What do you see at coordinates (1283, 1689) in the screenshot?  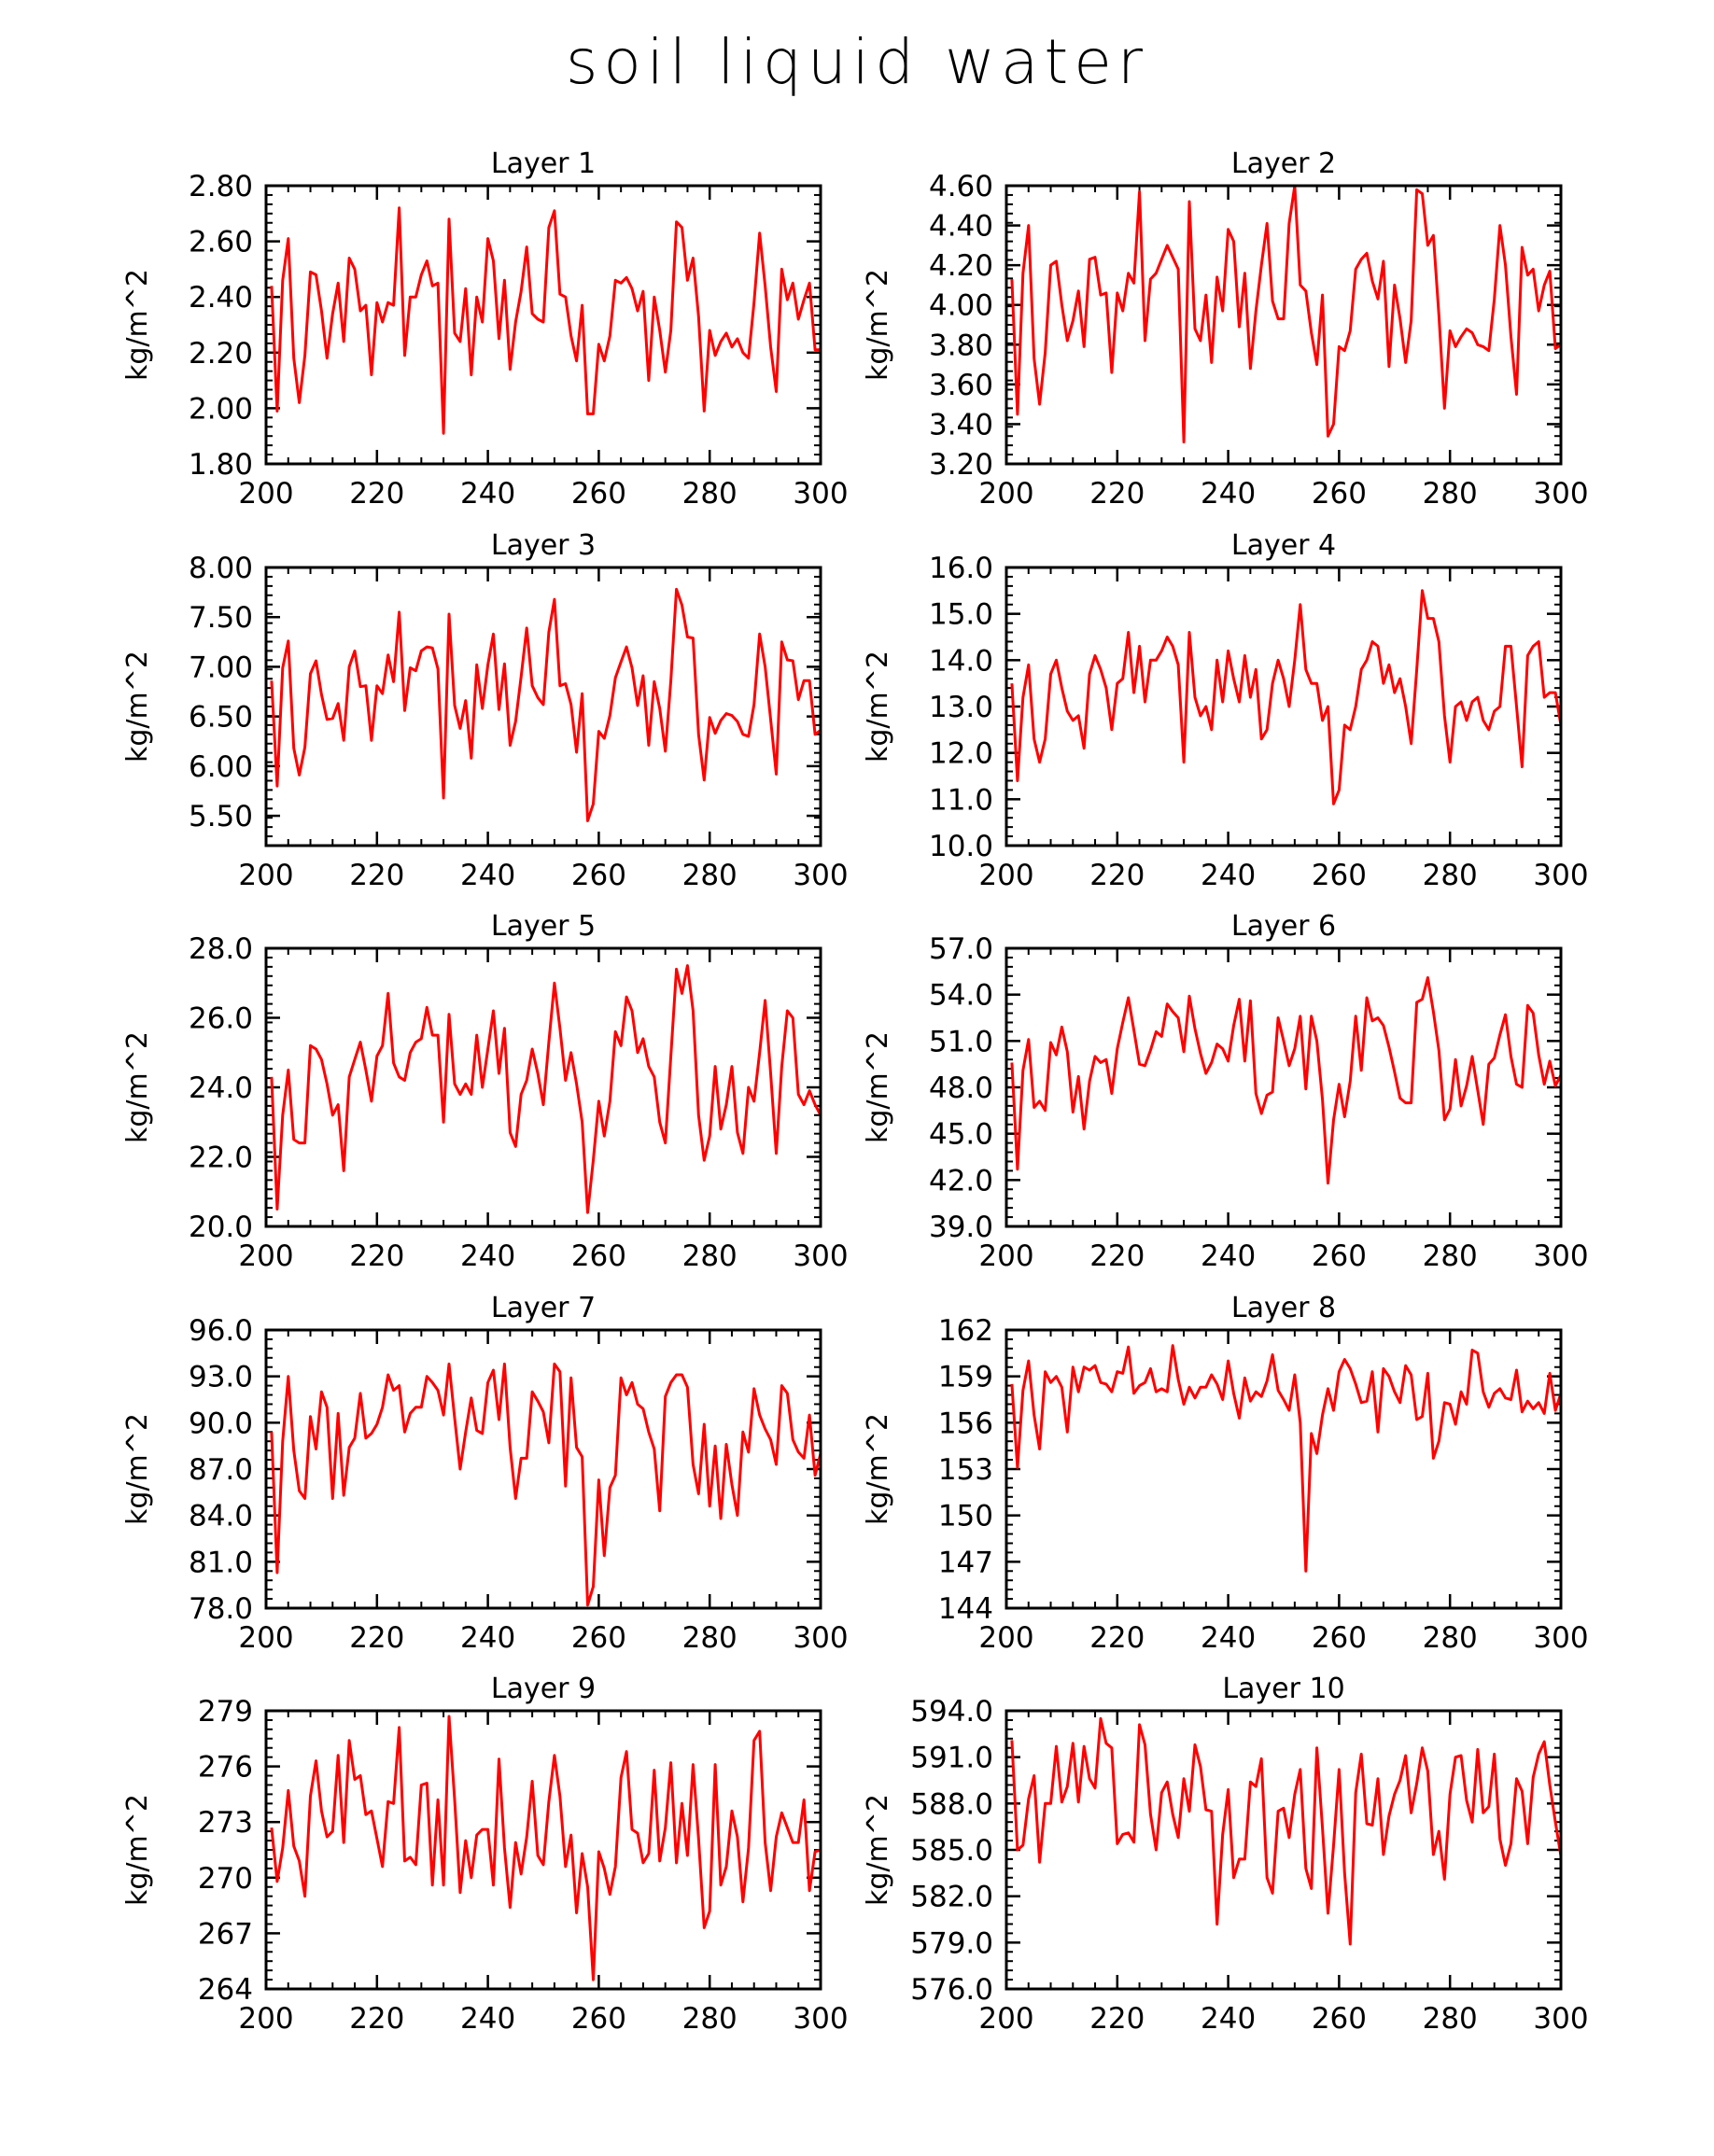 I see `chart-title: Layer 10` at bounding box center [1283, 1689].